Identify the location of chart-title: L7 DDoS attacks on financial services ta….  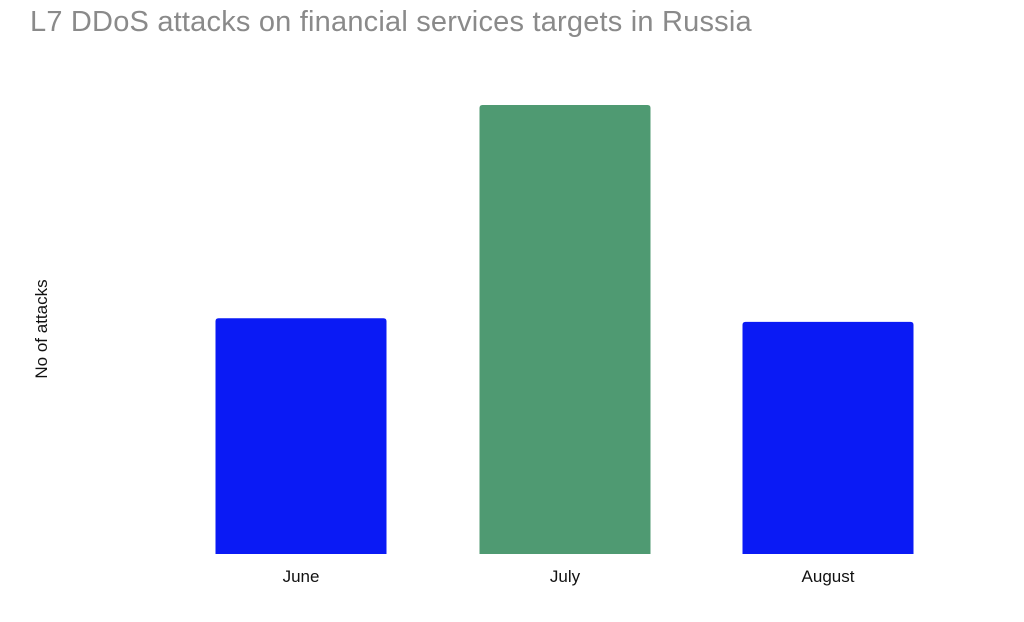
(391, 22).